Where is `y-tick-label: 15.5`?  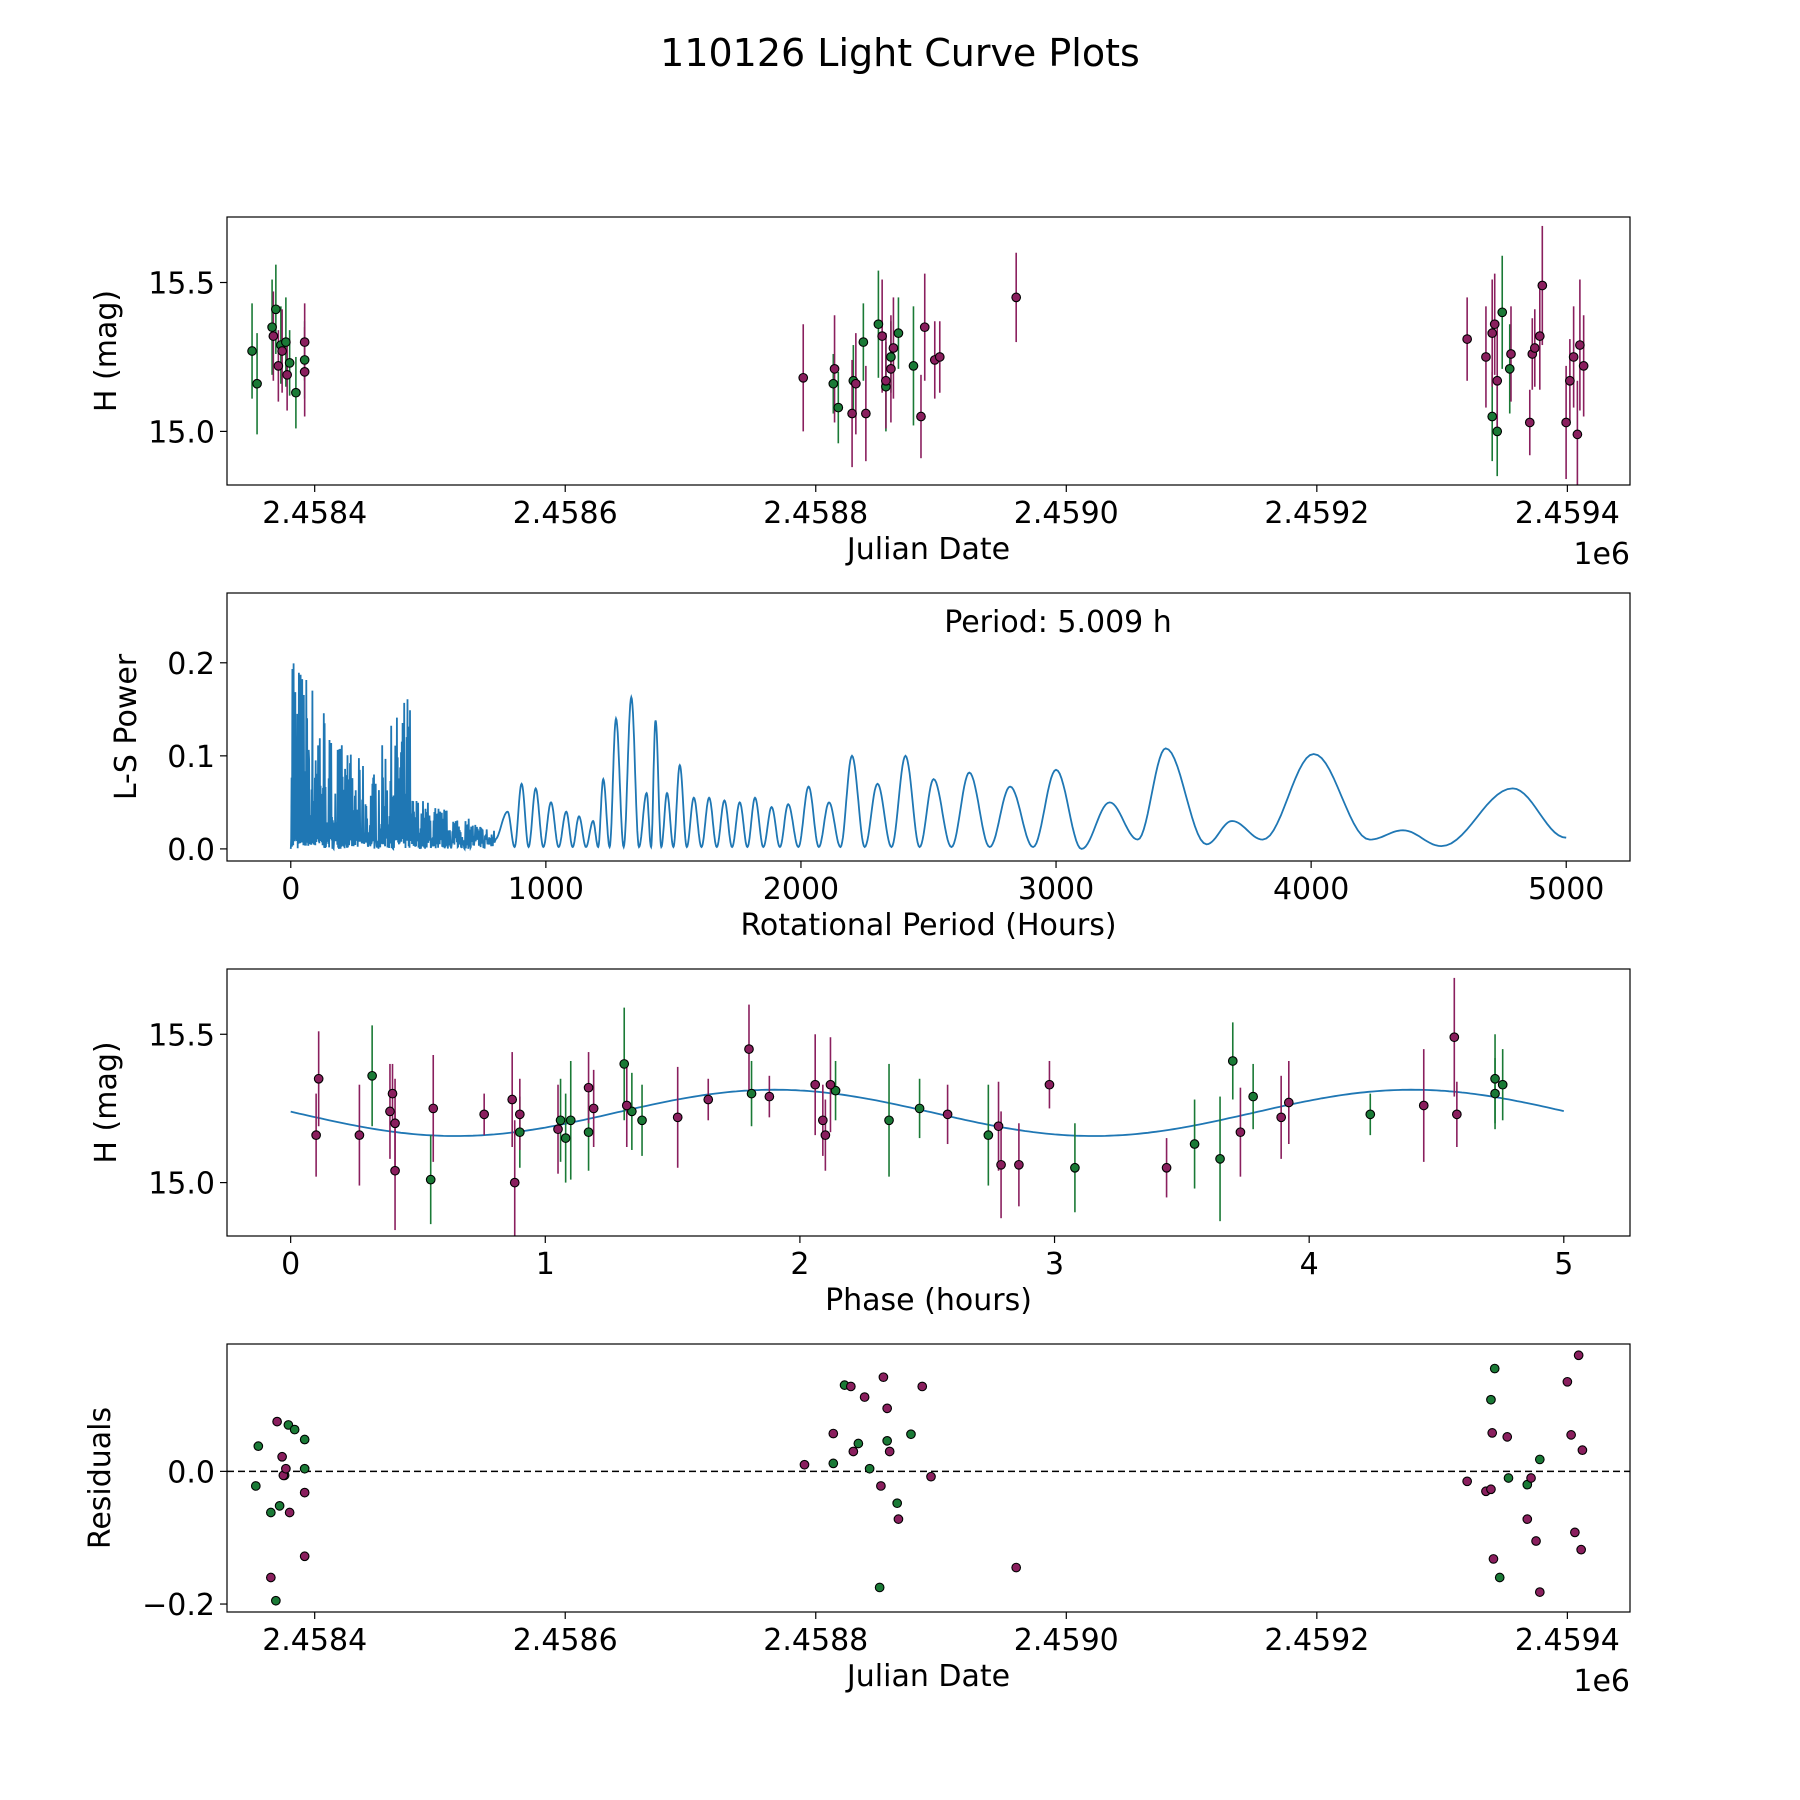
y-tick-label: 15.5 is located at coordinates (181, 284).